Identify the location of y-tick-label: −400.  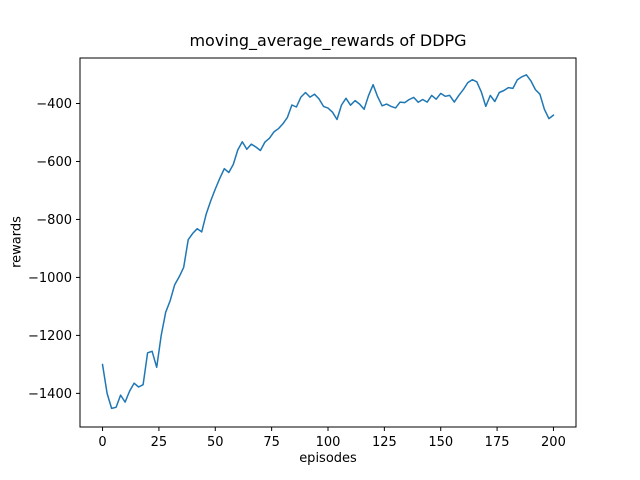
(54, 104).